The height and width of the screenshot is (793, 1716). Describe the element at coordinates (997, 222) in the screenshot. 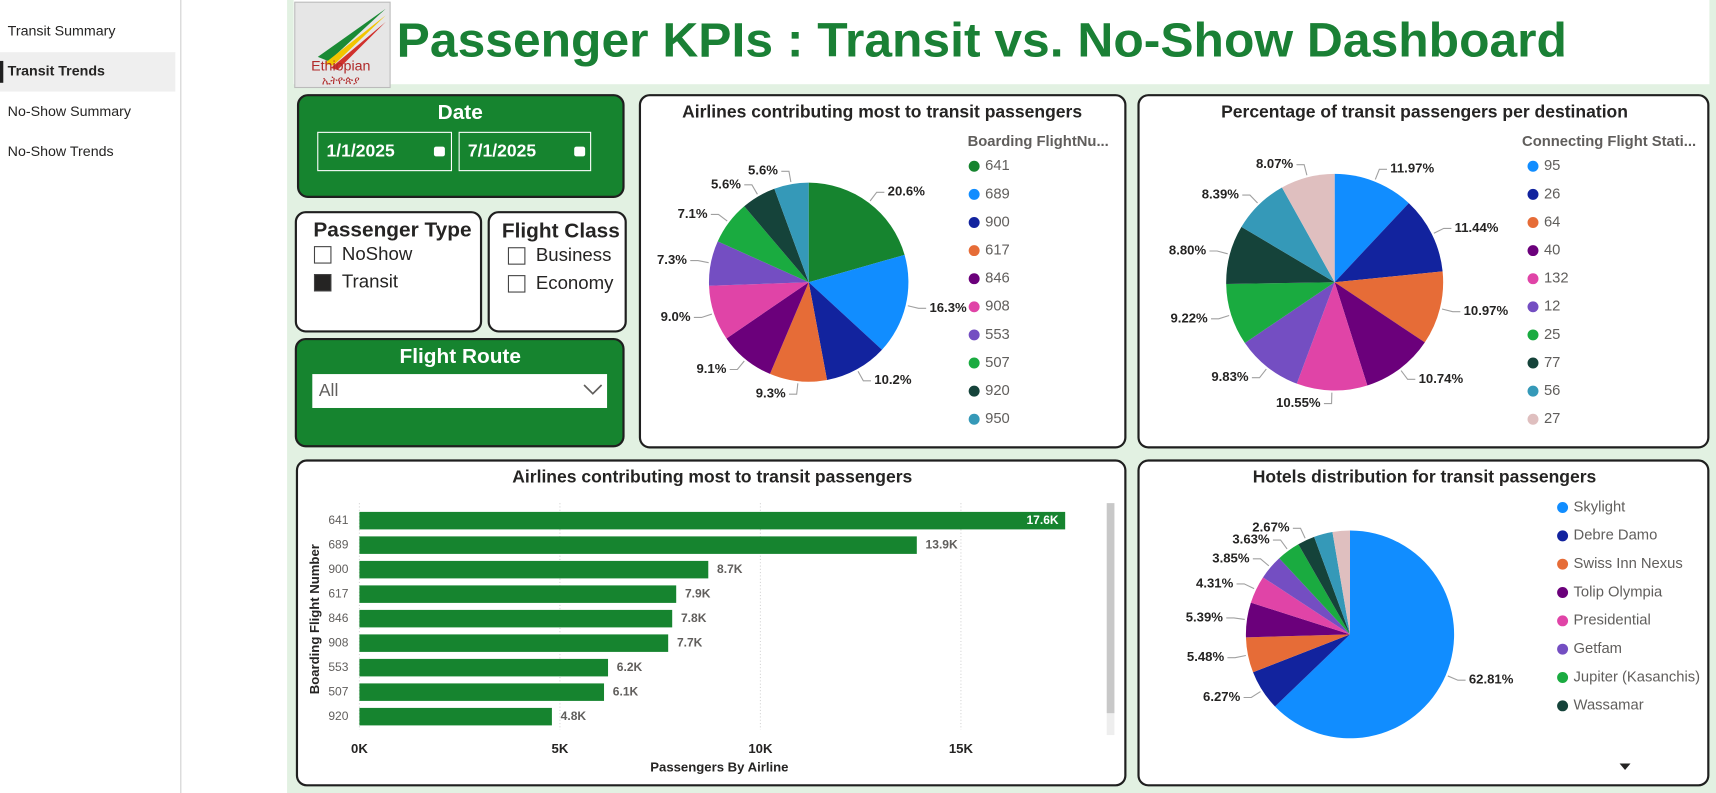

I see `legend-label: 900` at that location.